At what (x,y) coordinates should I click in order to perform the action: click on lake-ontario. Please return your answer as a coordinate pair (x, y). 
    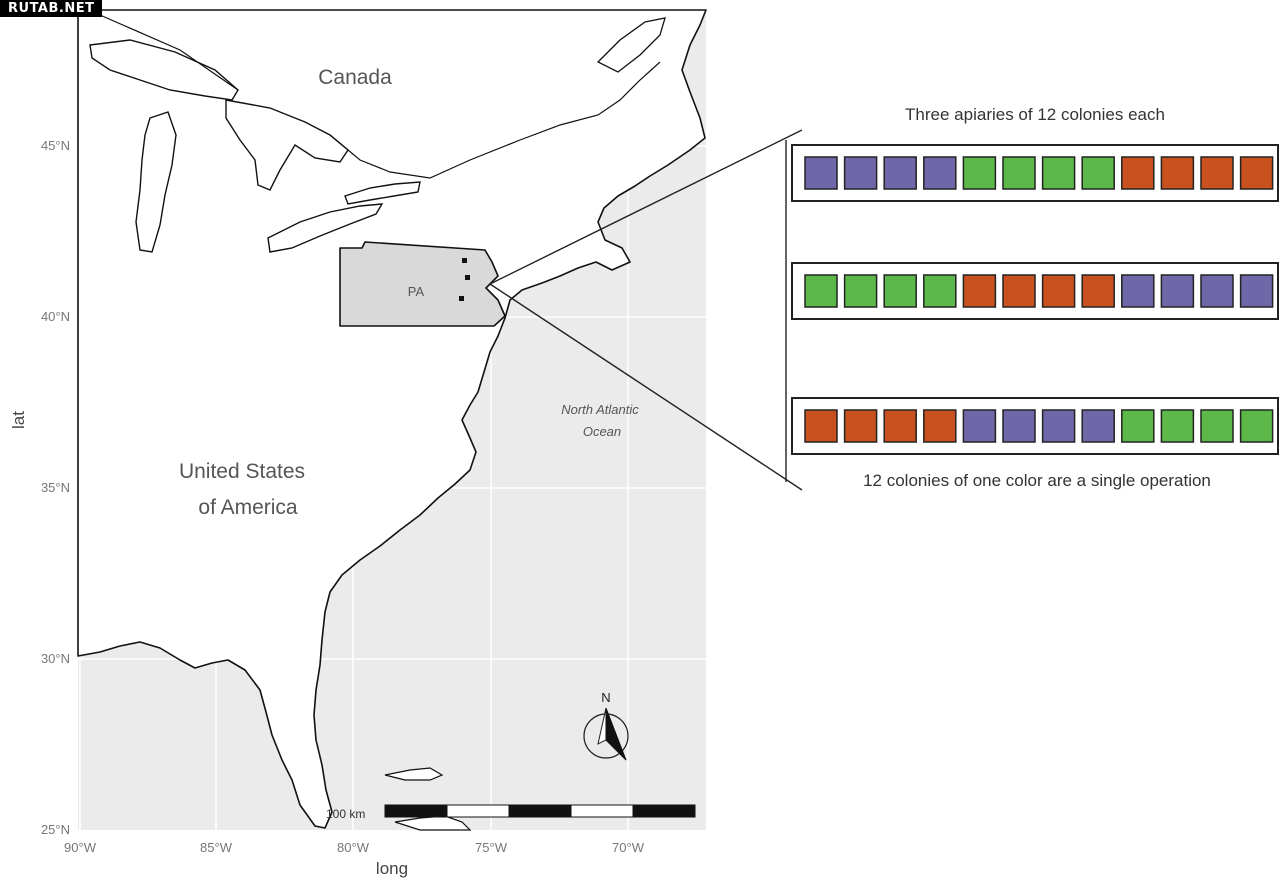
    Looking at the image, I should click on (382, 193).